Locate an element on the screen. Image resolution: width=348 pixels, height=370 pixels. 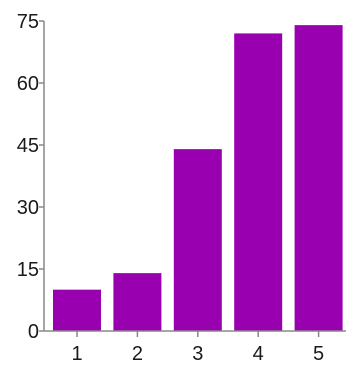
y-tick-label-45: 45 is located at coordinates (28, 146).